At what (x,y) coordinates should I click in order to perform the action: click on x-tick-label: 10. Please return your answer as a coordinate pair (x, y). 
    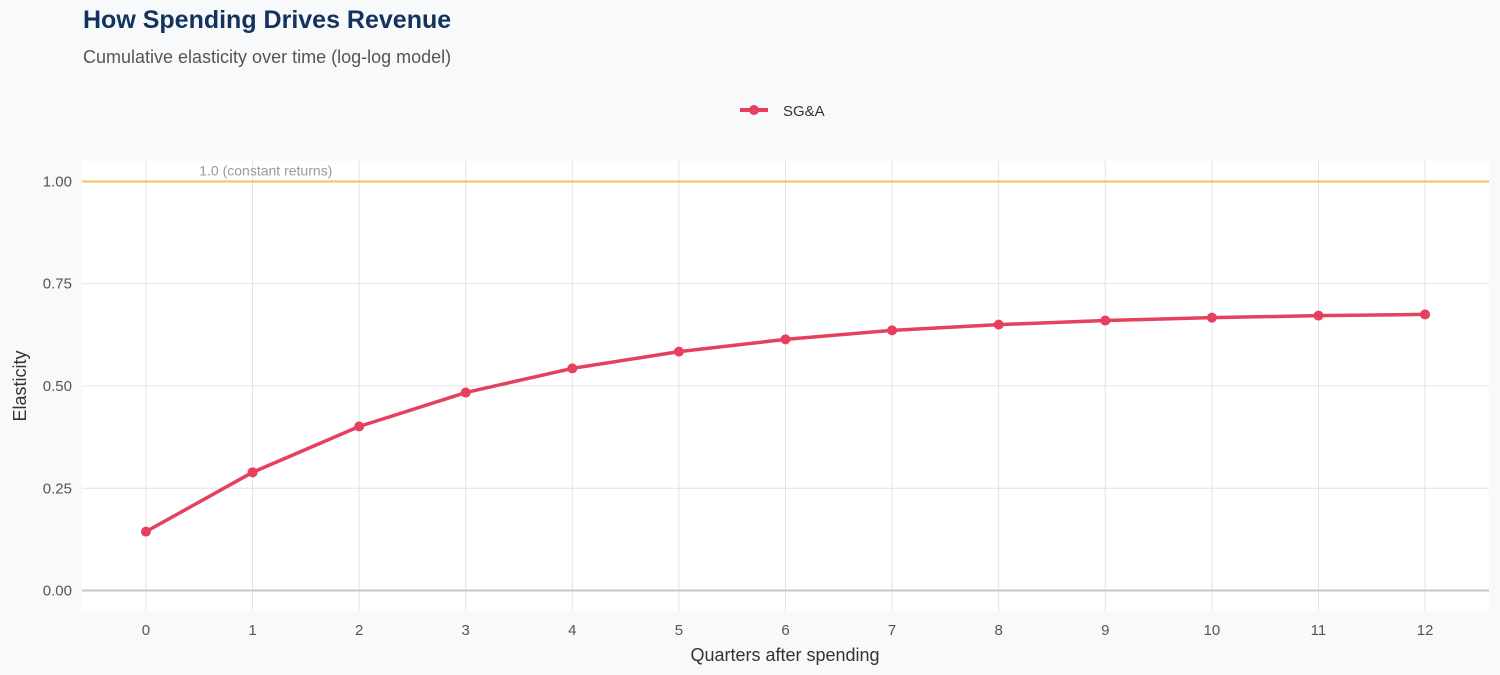
    Looking at the image, I should click on (1212, 630).